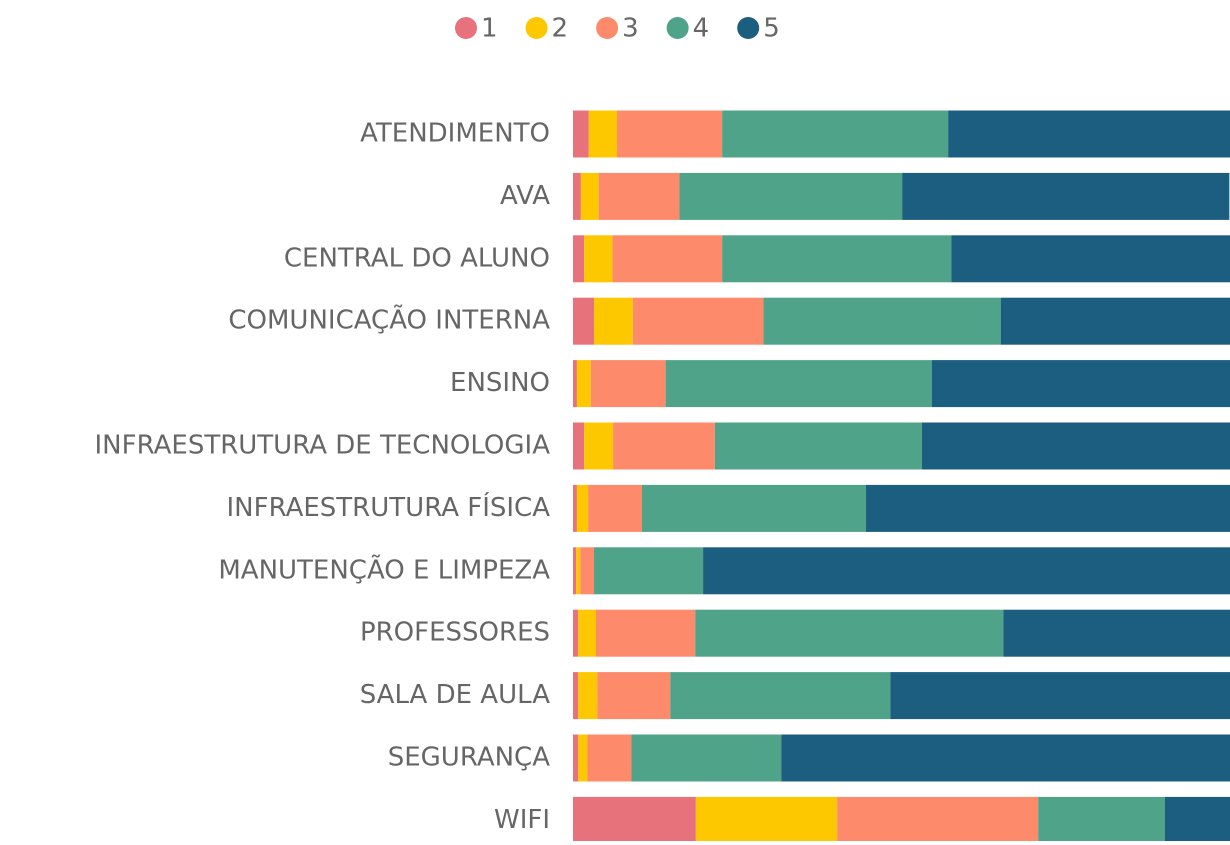  I want to click on y-tick-label: INFRAESTRUTURA DE TECNOLOGIA, so click(323, 446).